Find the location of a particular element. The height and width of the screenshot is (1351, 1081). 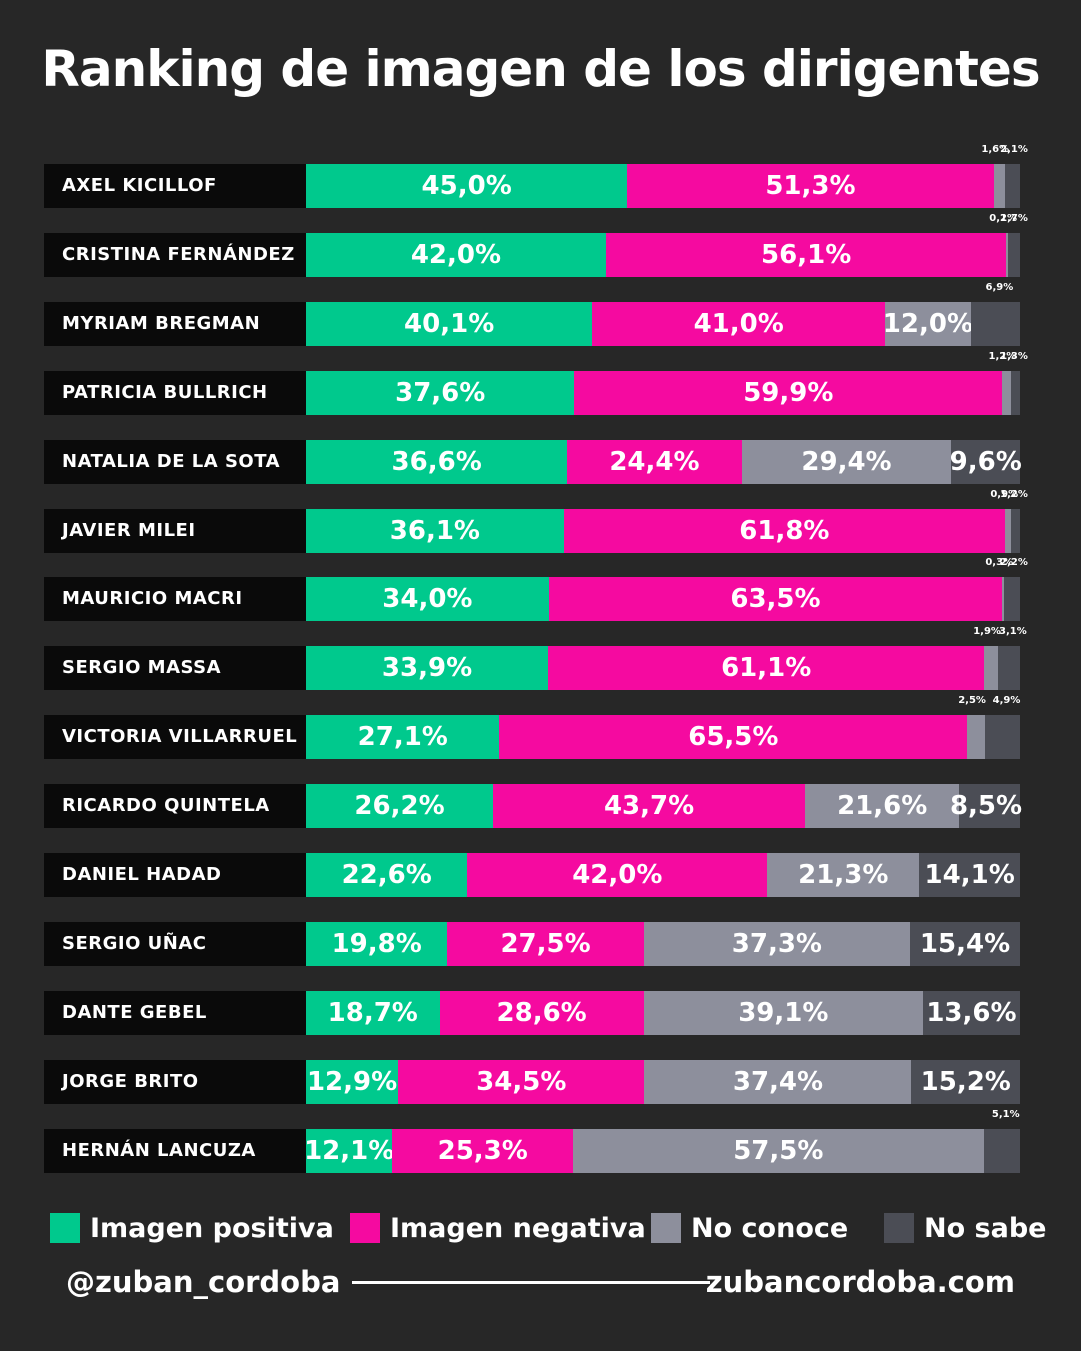

data-label: 26,2% is located at coordinates (399, 806).